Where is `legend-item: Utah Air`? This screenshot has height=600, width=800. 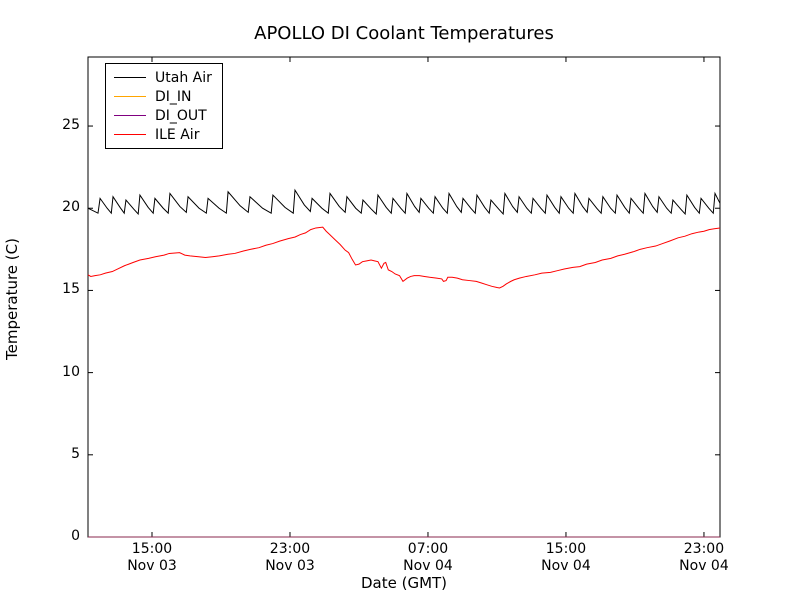
legend-item: Utah Air is located at coordinates (163, 77).